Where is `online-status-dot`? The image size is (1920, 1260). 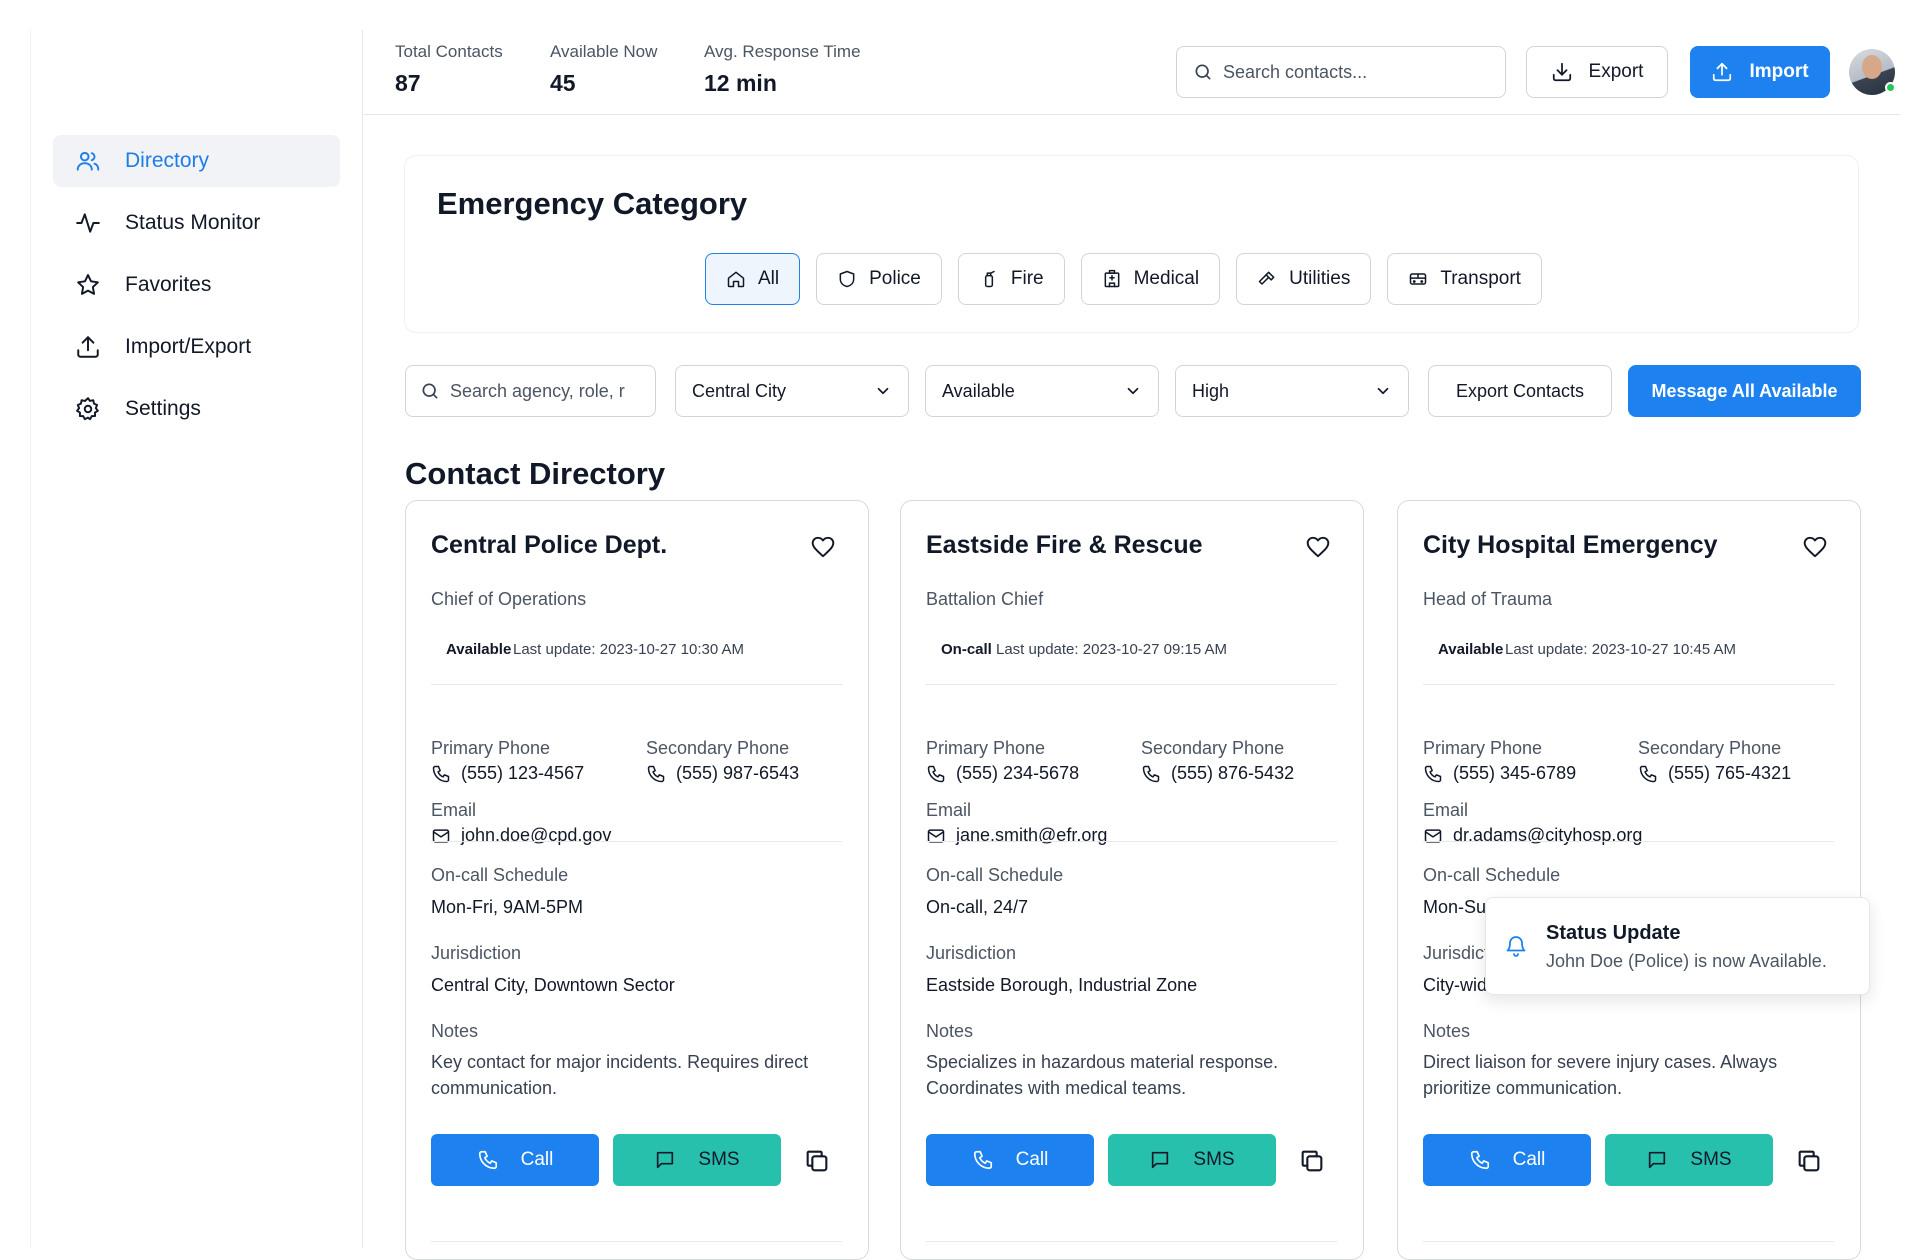
online-status-dot is located at coordinates (1890, 87).